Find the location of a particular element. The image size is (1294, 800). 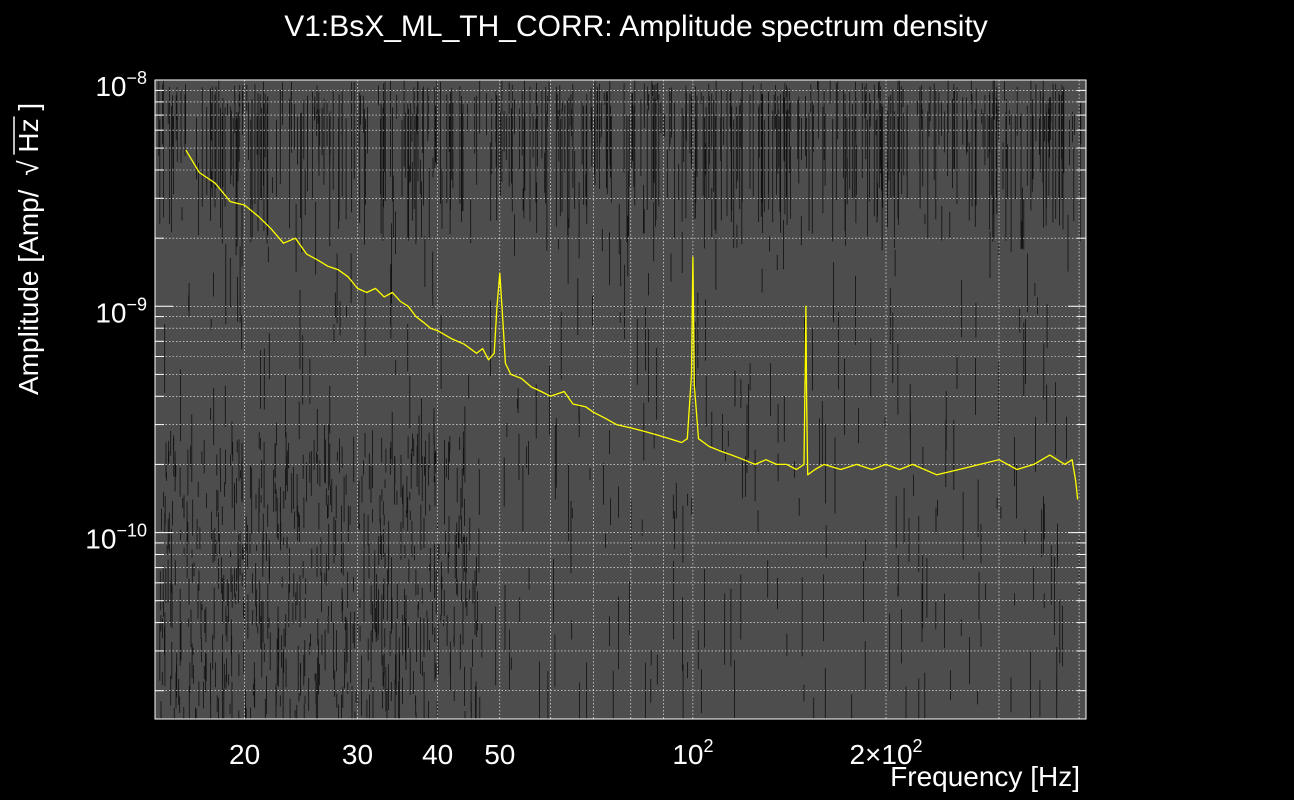

y-axis-label-prefix: Amplitude [Amp/ is located at coordinates (28, 292).